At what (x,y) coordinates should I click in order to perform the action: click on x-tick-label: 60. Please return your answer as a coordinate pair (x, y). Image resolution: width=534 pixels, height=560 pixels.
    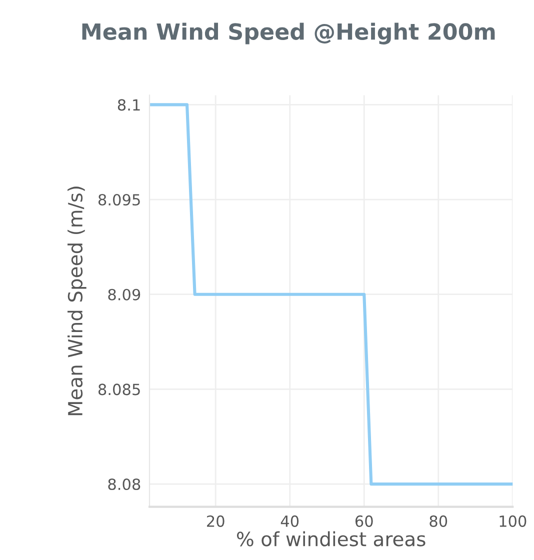
    Looking at the image, I should click on (364, 521).